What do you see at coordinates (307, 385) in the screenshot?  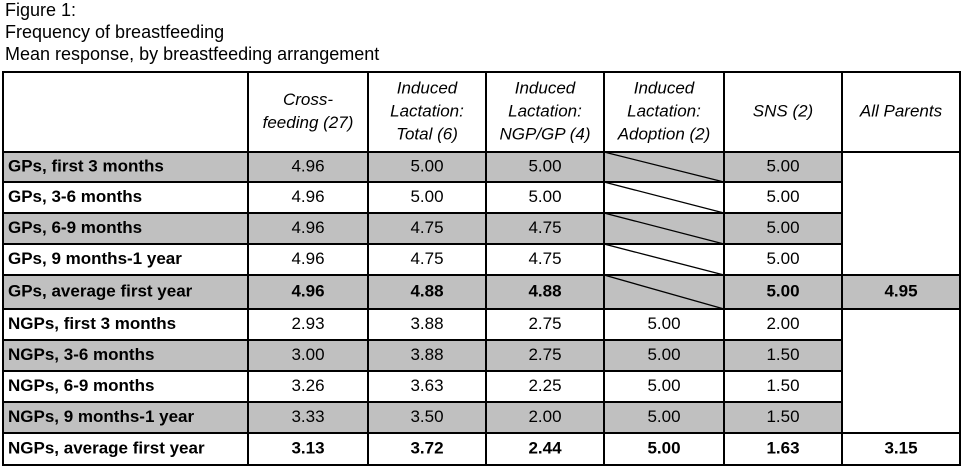 I see `cell-value: 3.26` at bounding box center [307, 385].